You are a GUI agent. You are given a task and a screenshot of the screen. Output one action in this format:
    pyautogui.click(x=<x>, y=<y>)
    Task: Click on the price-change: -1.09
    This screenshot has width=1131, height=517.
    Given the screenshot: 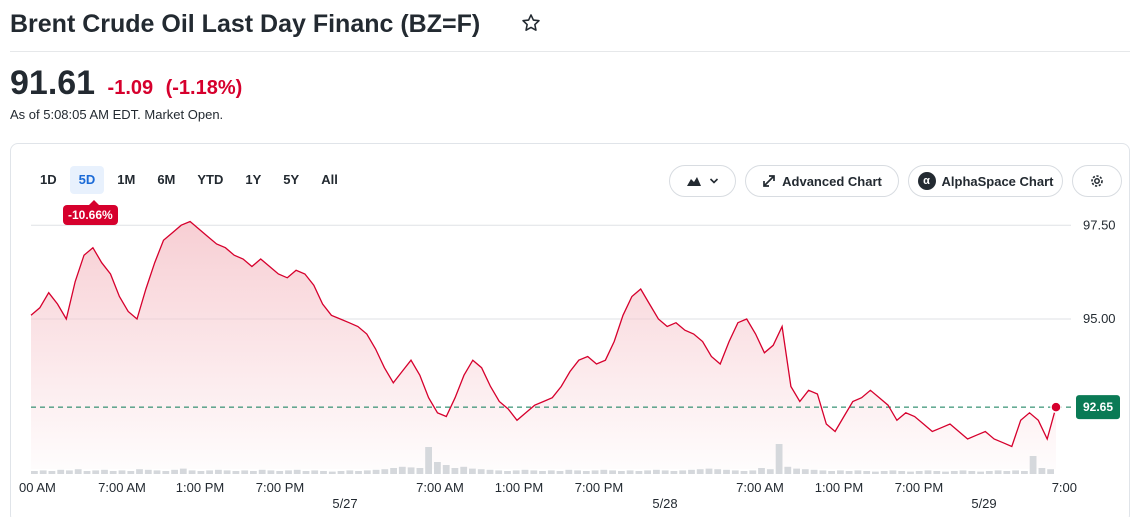 What is the action you would take?
    pyautogui.click(x=130, y=88)
    